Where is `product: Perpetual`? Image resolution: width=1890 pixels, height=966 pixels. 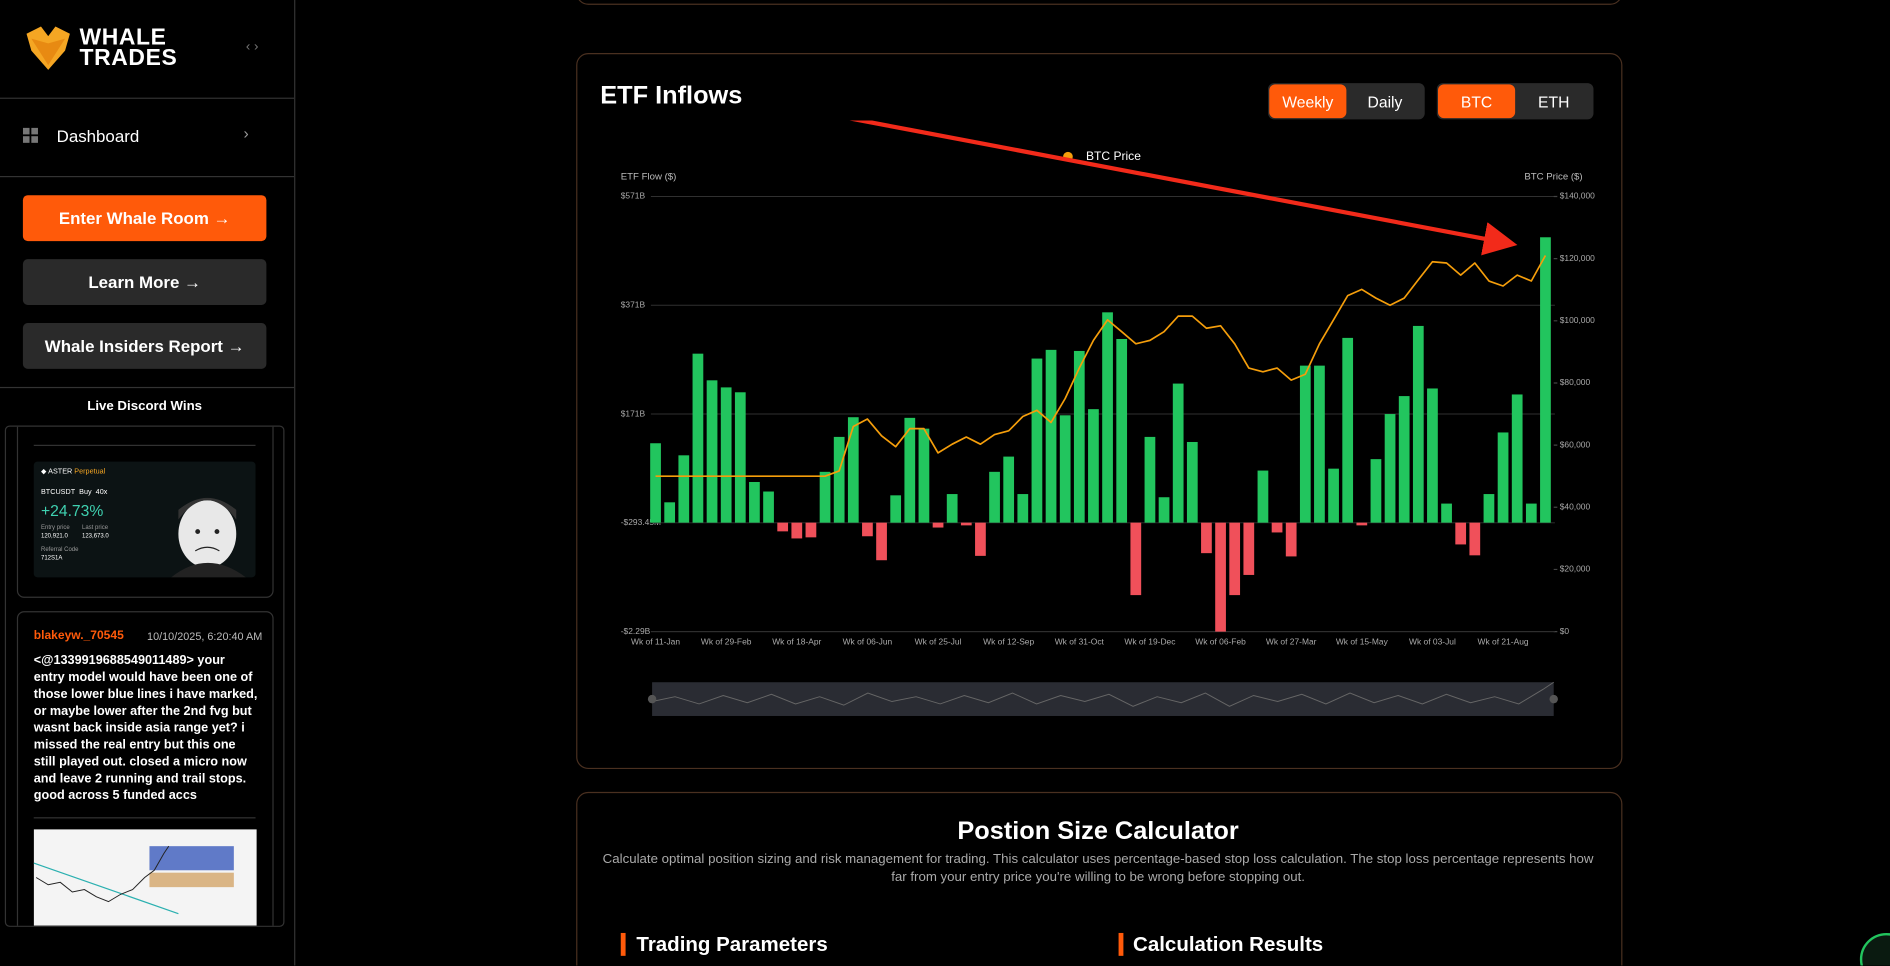
product: Perpetual is located at coordinates (90, 472).